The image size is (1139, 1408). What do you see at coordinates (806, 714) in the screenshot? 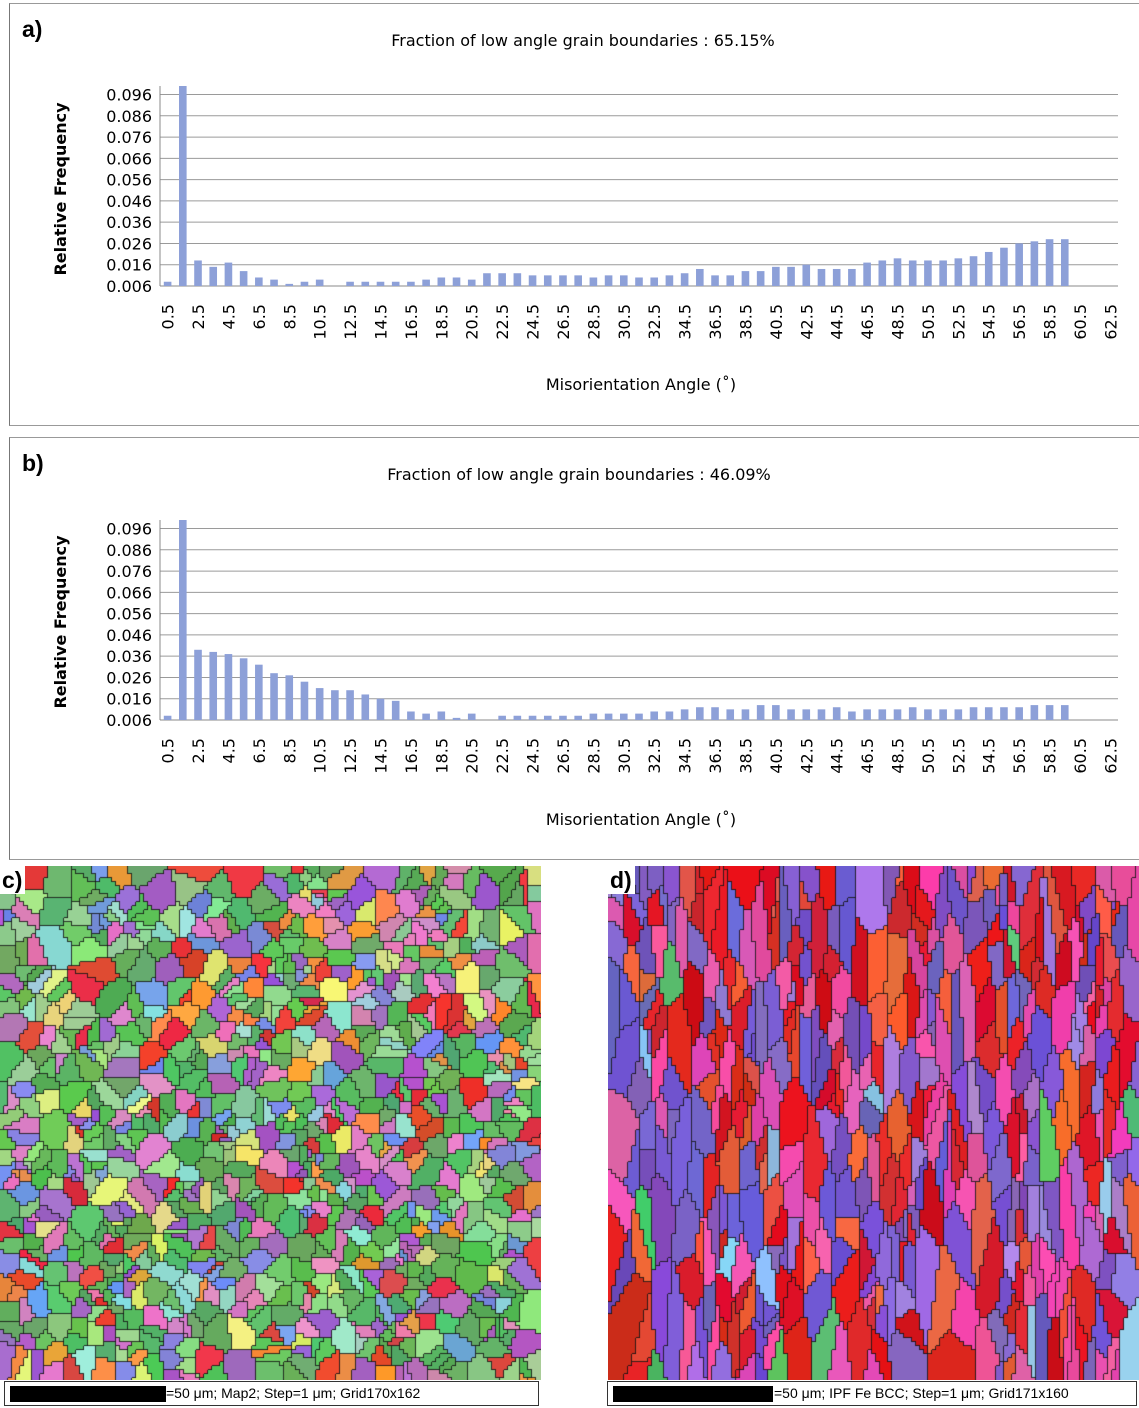
I see `bar-b-42.5` at bounding box center [806, 714].